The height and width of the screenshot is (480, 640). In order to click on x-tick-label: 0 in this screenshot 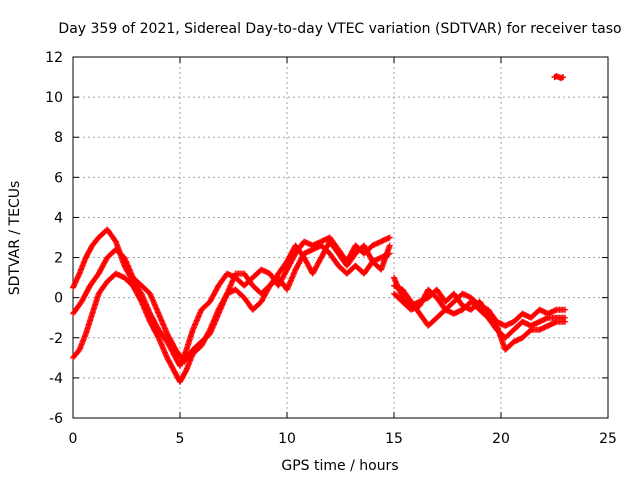, I will do `click(73, 439)`.